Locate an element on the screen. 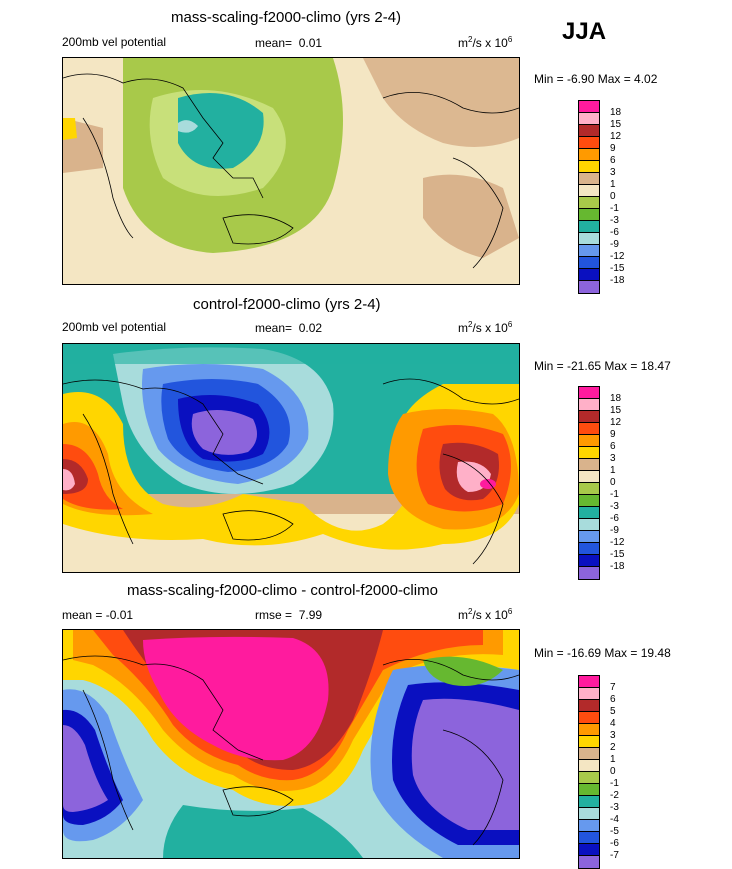 This screenshot has width=732, height=869. panel3-units: m2/s x 106 is located at coordinates (485, 614).